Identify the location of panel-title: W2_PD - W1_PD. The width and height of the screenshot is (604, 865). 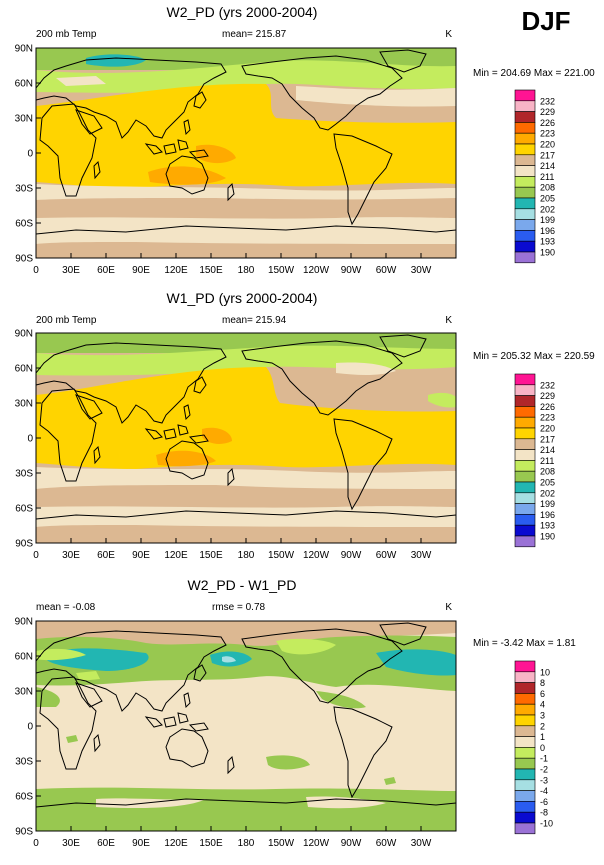
(242, 585).